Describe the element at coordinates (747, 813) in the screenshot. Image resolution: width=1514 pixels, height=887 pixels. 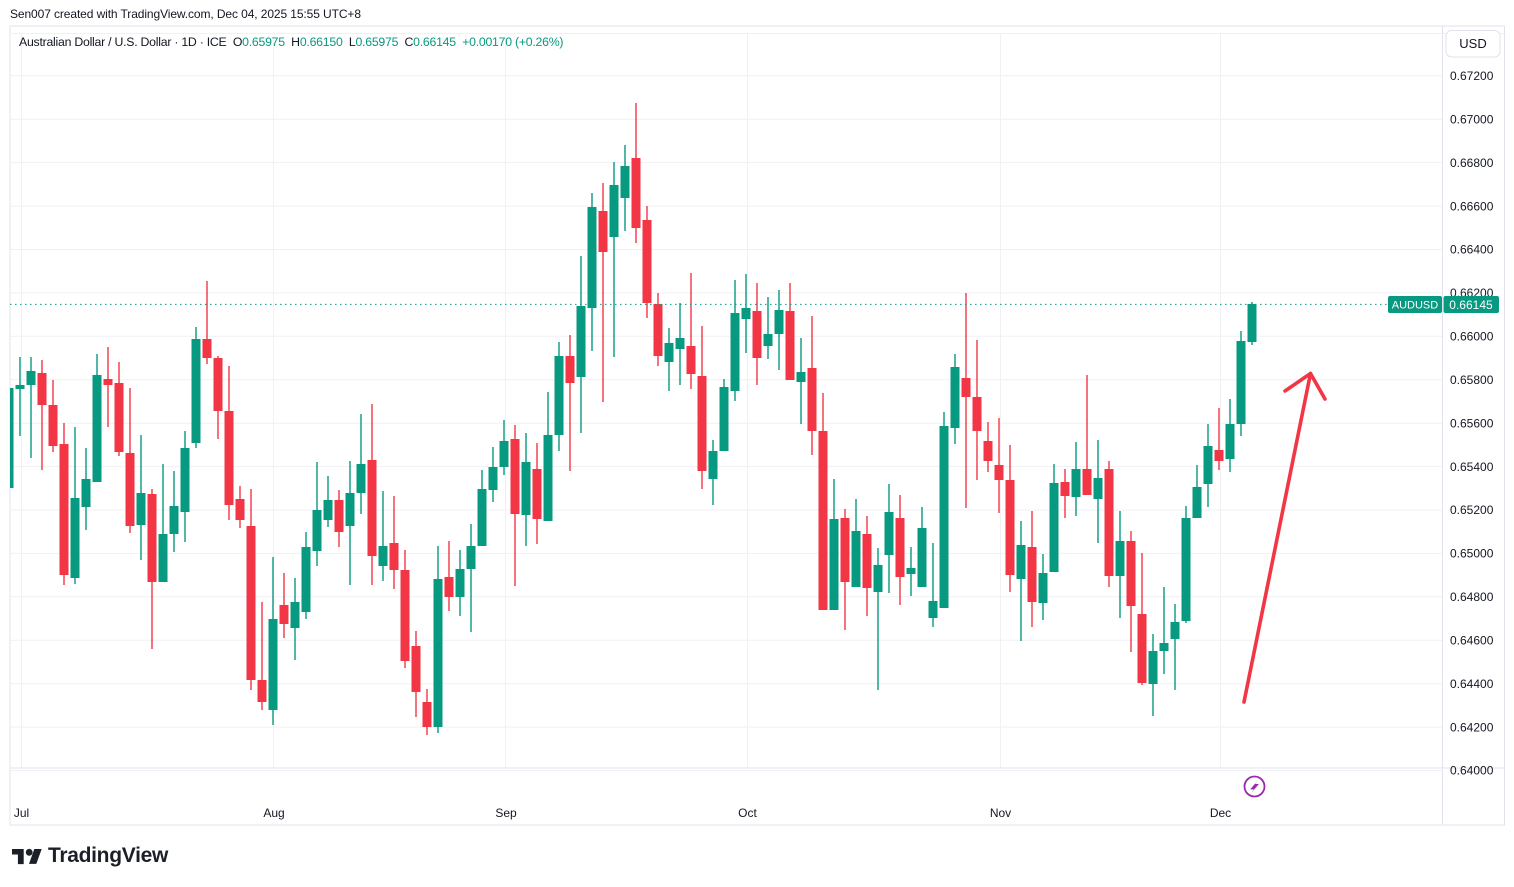
I see `svg-text: Oct` at that location.